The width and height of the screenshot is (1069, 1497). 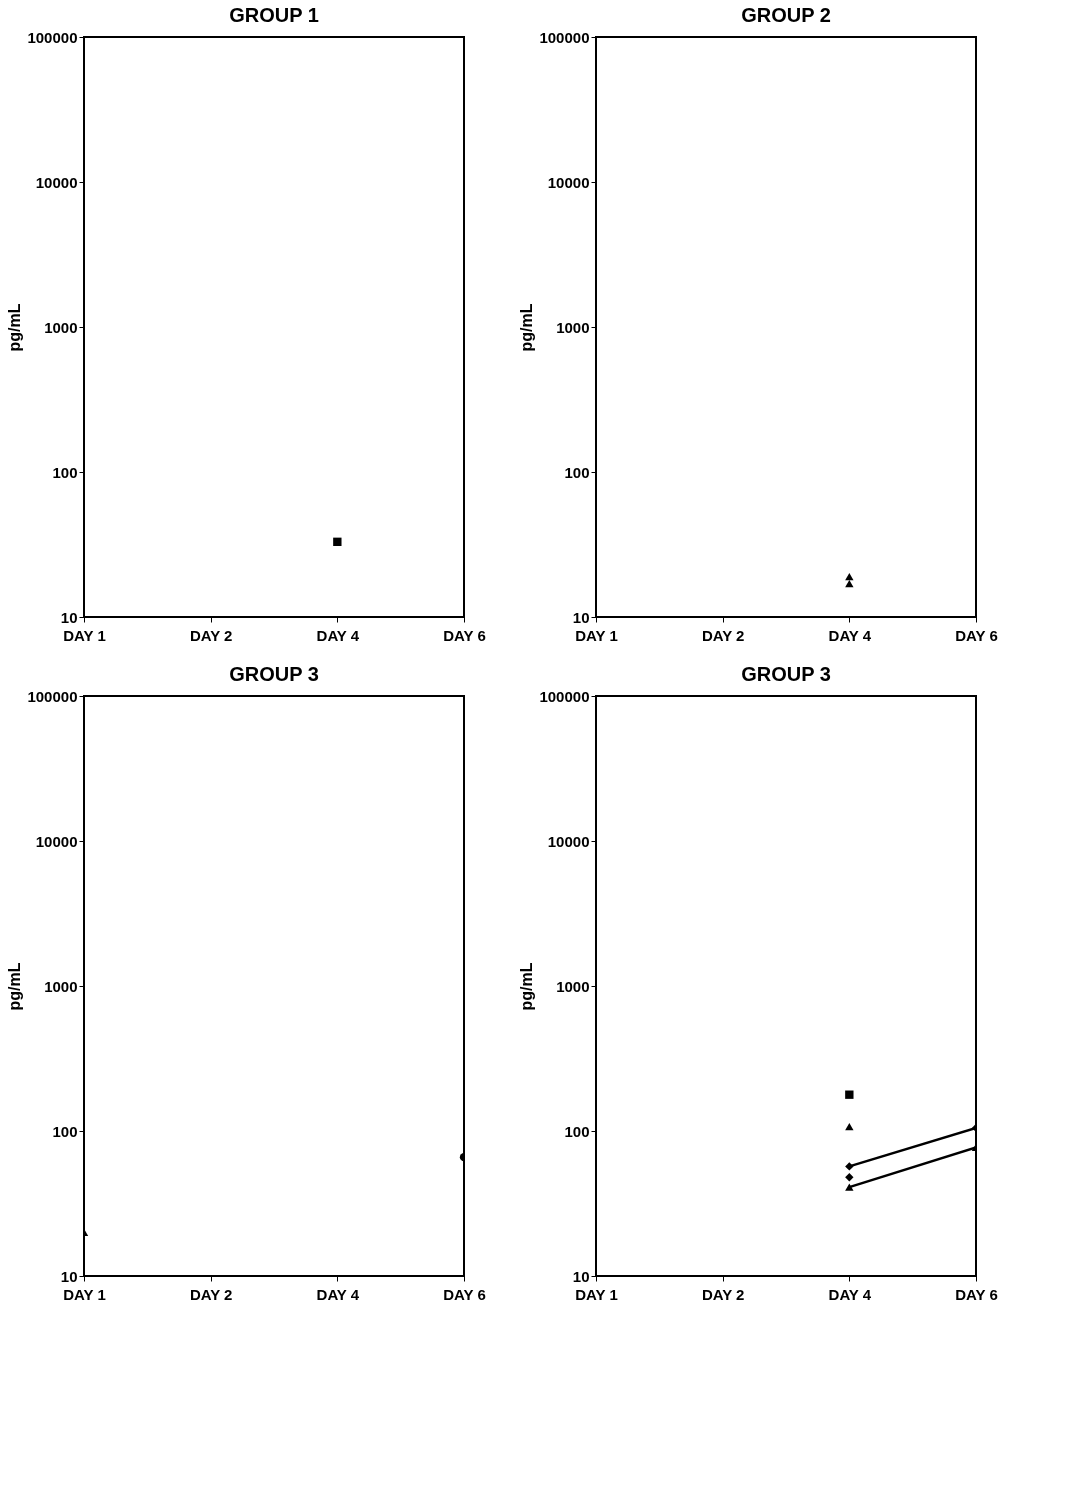 What do you see at coordinates (274, 15) in the screenshot?
I see `chart-title: GROUP 1` at bounding box center [274, 15].